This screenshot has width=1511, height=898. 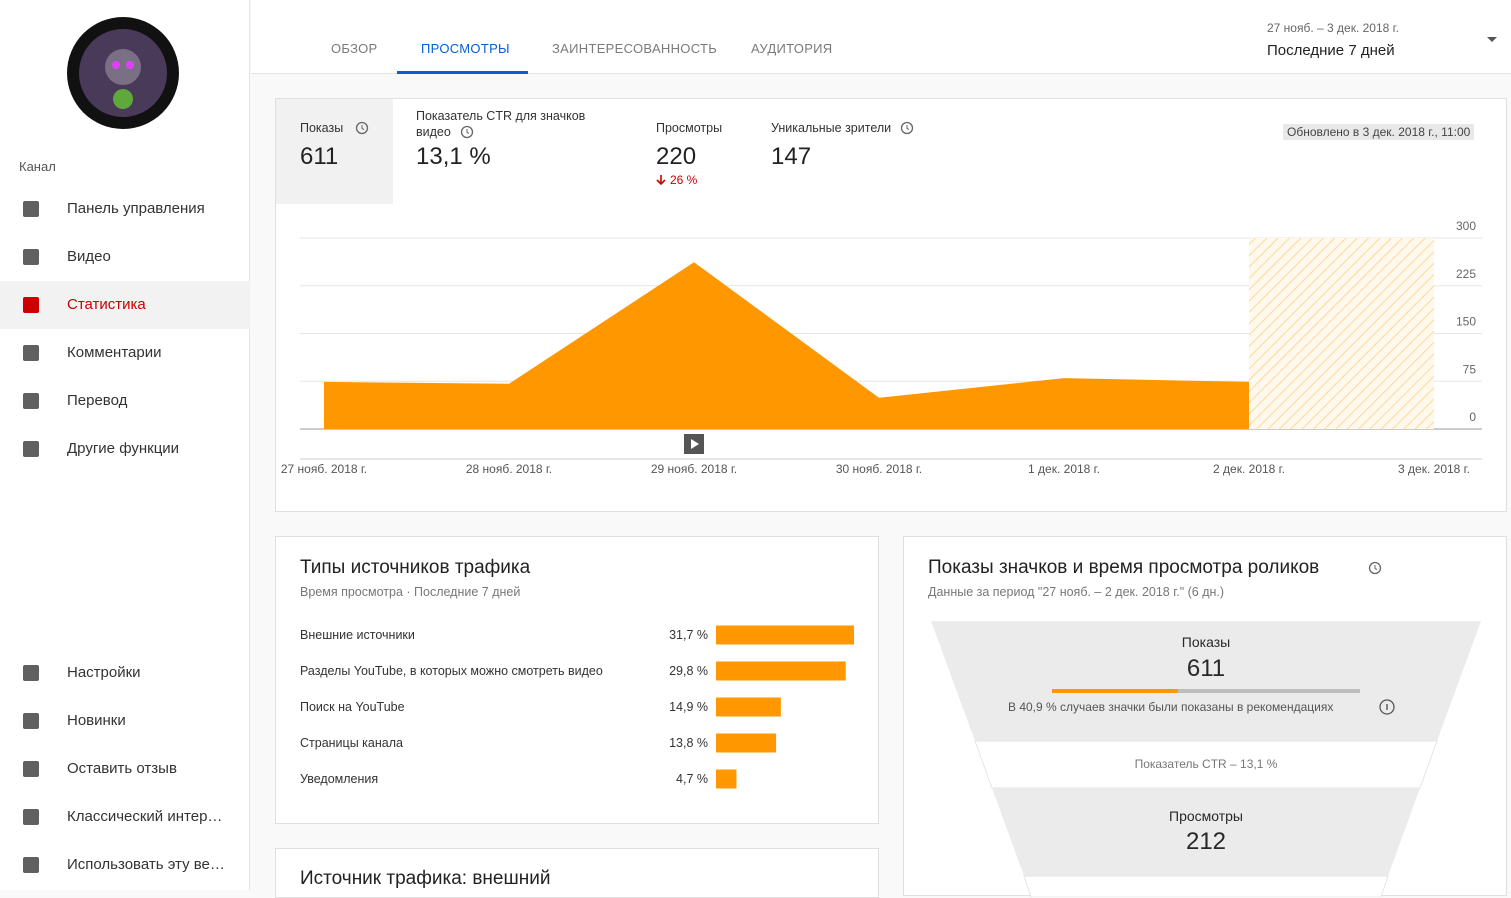 What do you see at coordinates (1472, 417) in the screenshot?
I see `y-tick-label: 0` at bounding box center [1472, 417].